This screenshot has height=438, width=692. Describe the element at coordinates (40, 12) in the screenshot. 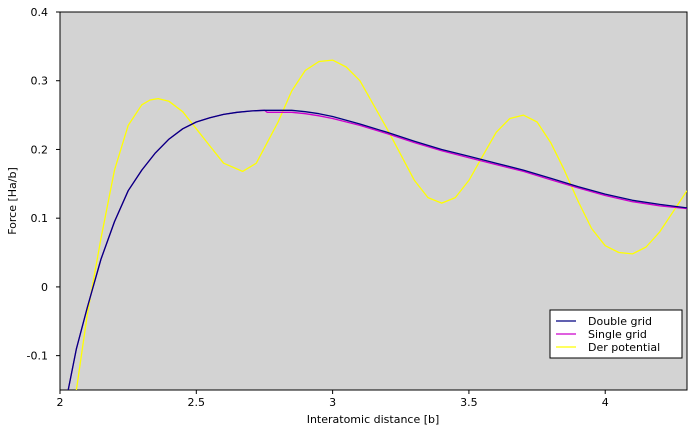

I see `y-tick-label: 0.4` at that location.